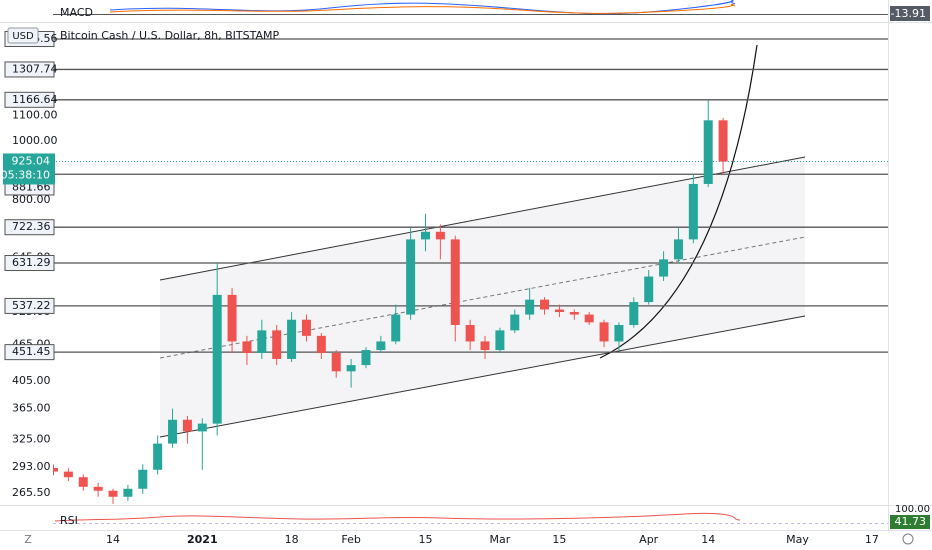 The image size is (932, 550). I want to click on y-tick-label: 293.00, so click(31, 466).